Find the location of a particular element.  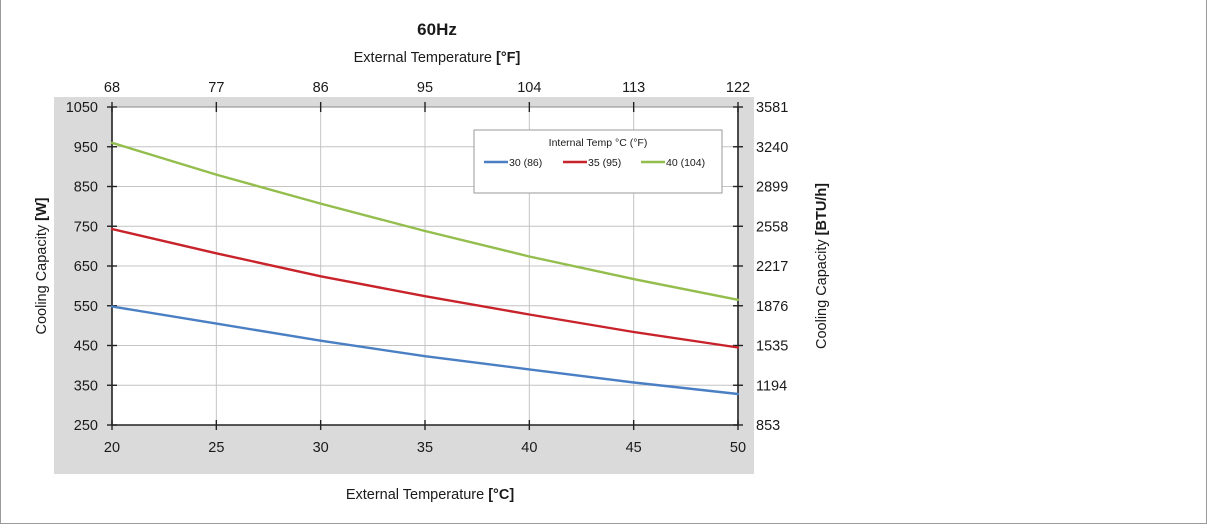

y-right-axis-title-text: Cooling Capacity is located at coordinates (822, 292).